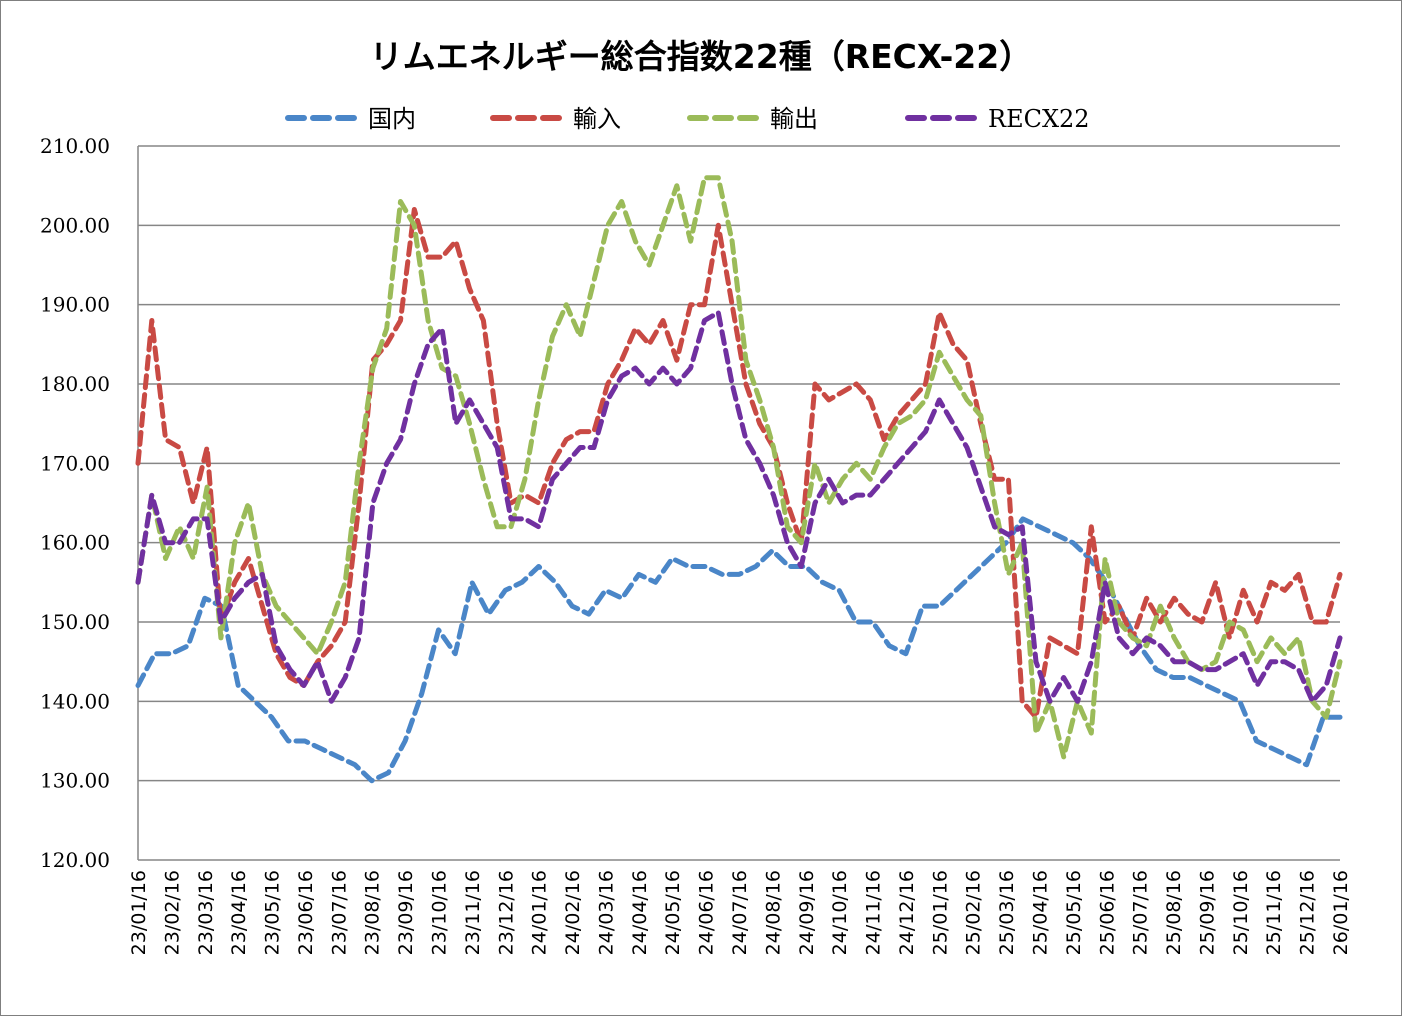  Describe the element at coordinates (139, 912) in the screenshot. I see `x-tick-label: 23/01/16` at that location.